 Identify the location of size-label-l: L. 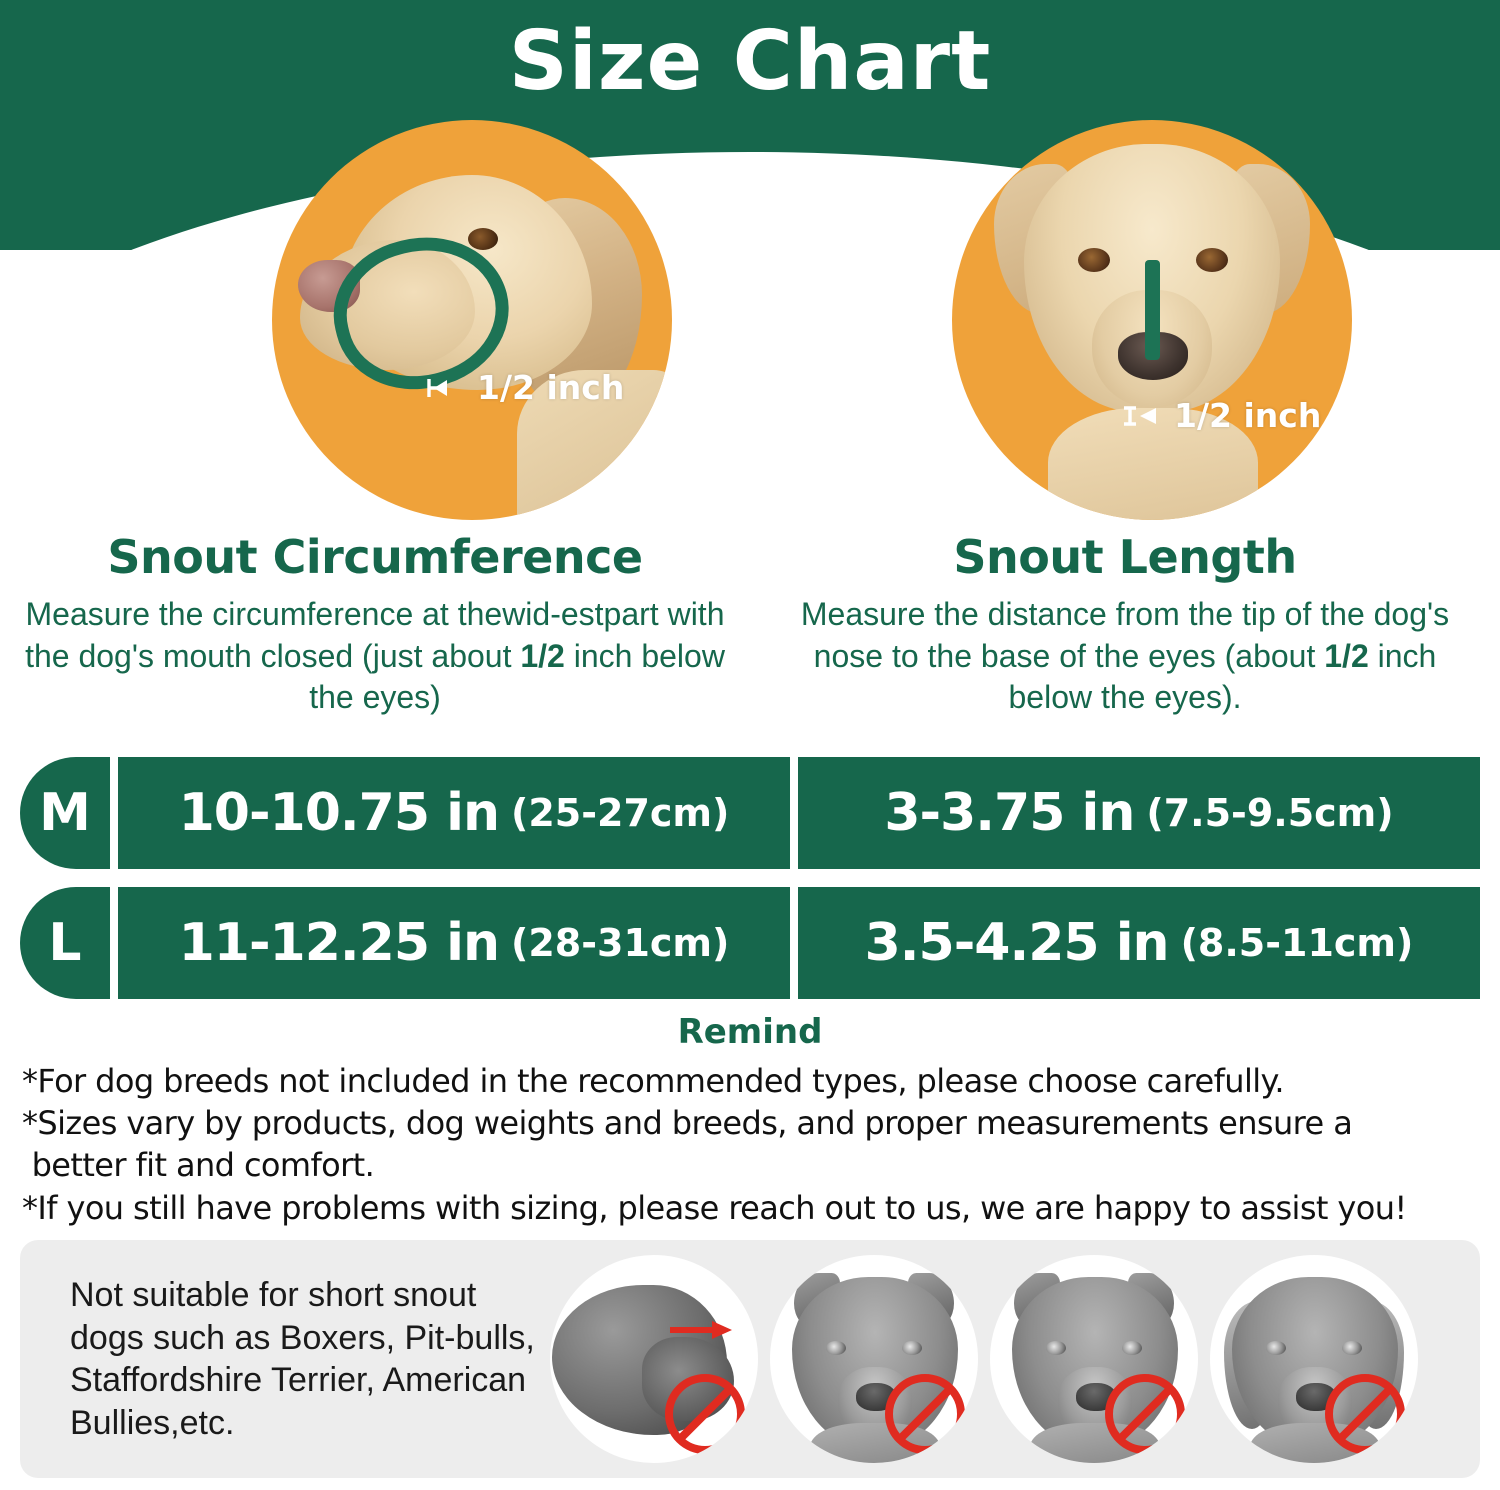
(65, 943).